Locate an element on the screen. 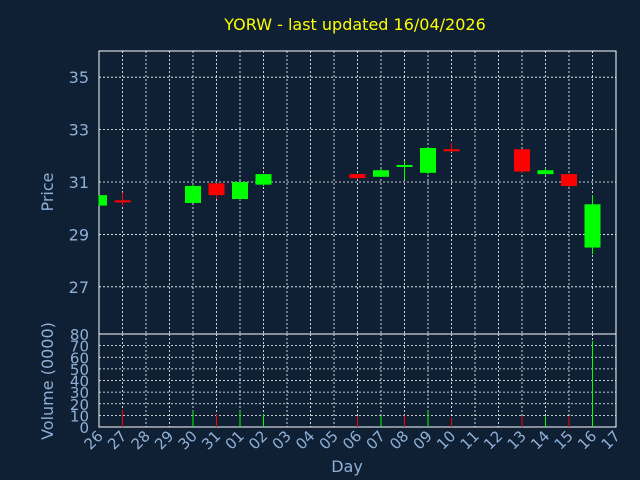 This screenshot has height=480, width=640. day-tick-label: 05 is located at coordinates (329, 440).